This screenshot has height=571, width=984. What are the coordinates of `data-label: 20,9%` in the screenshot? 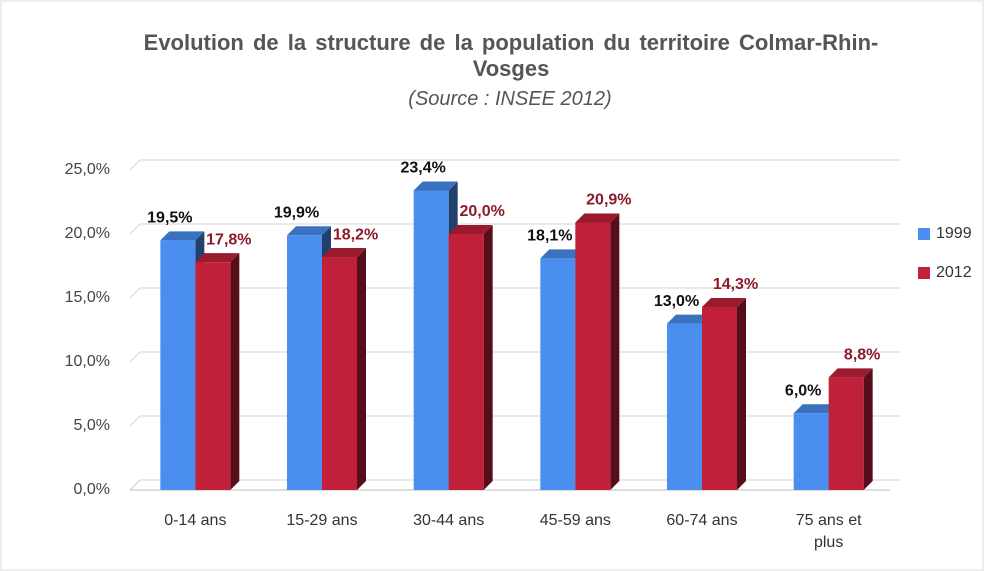 It's located at (608, 200).